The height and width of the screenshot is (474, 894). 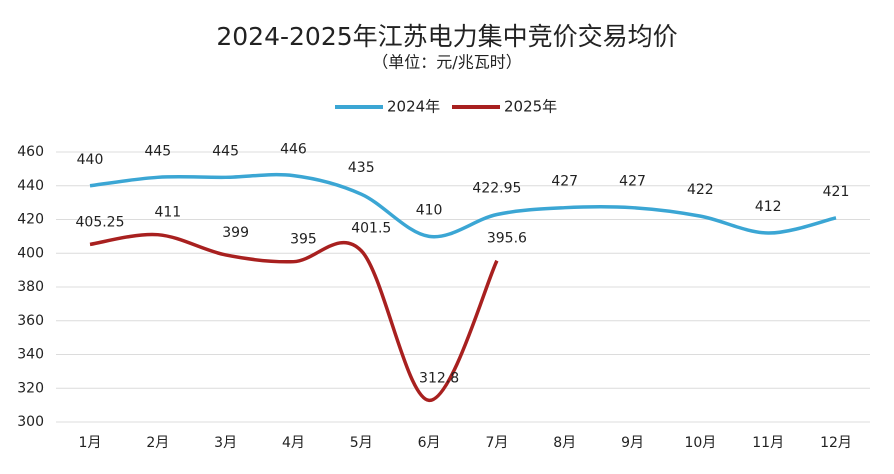 I want to click on x-tick-label: 7月, so click(x=496, y=443).